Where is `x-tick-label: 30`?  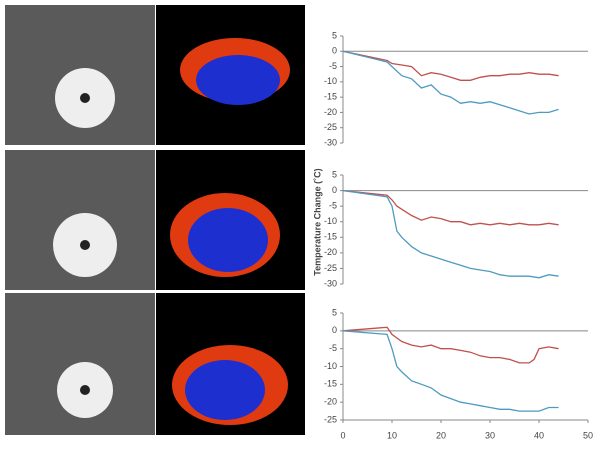 x-tick-label: 30 is located at coordinates (490, 435).